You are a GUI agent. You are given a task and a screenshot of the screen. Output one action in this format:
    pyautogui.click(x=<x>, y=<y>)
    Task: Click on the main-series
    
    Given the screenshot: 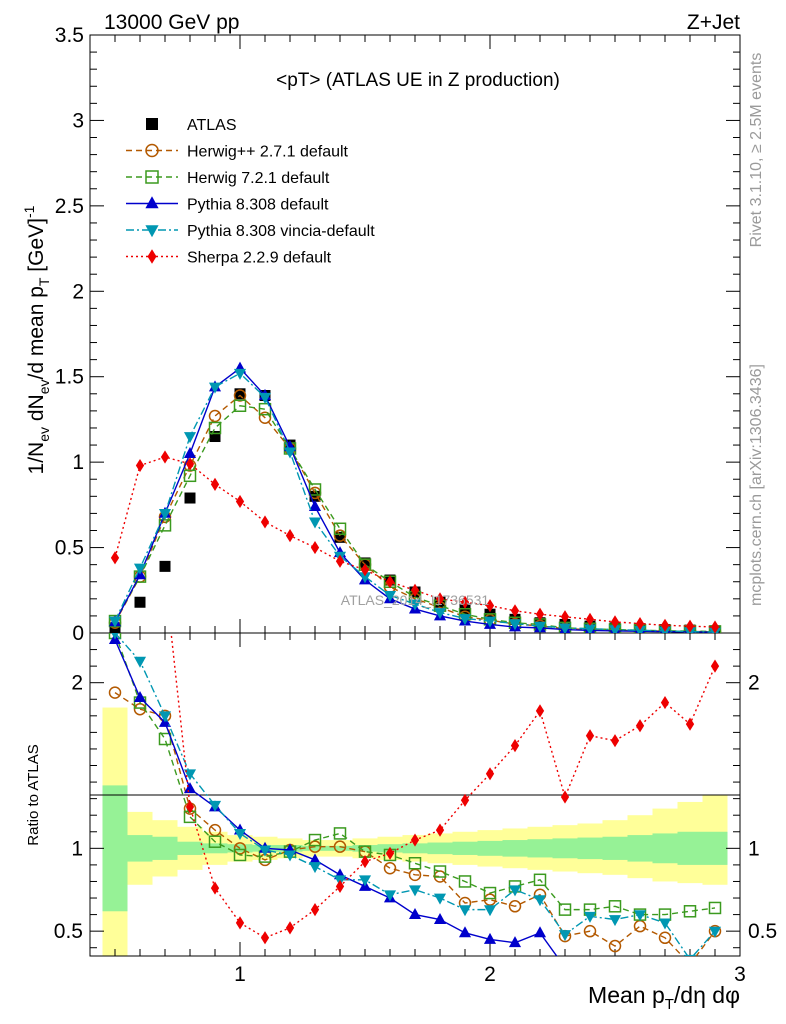 What is the action you would take?
    pyautogui.click(x=415, y=541)
    